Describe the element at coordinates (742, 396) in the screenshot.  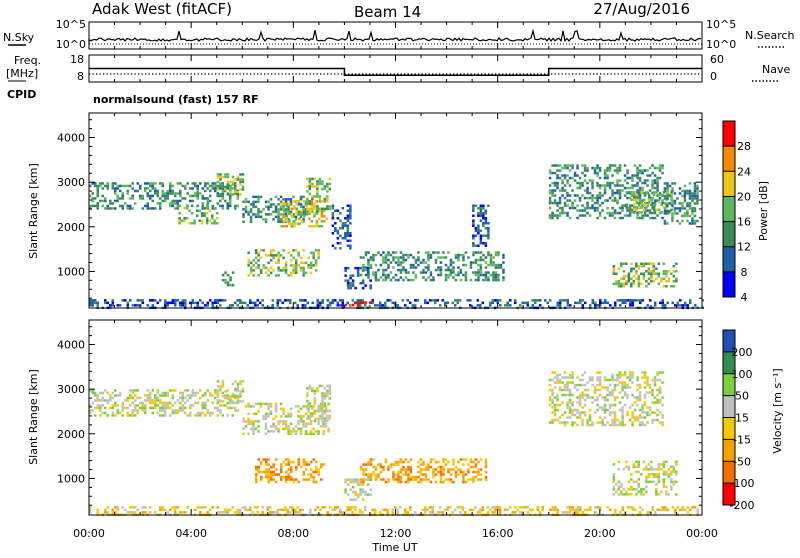
I see `velocity-colorbar-tick-label: 50` at that location.